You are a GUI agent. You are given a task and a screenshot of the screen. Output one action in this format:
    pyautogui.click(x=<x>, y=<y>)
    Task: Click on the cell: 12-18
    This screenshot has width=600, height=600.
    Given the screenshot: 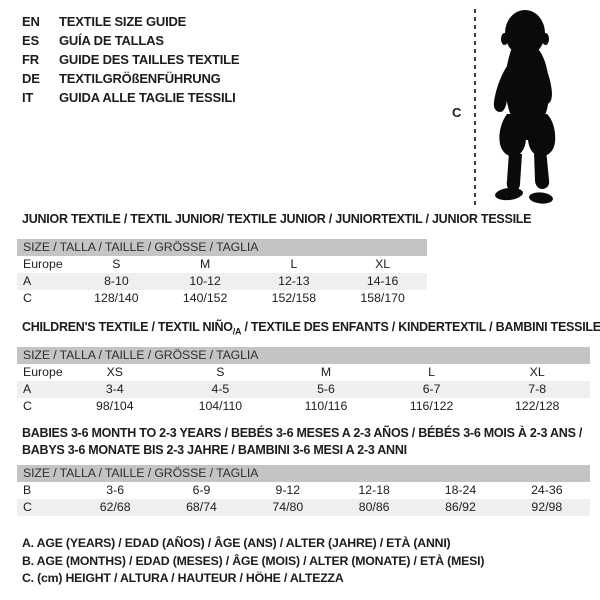 What is the action you would take?
    pyautogui.click(x=374, y=490)
    